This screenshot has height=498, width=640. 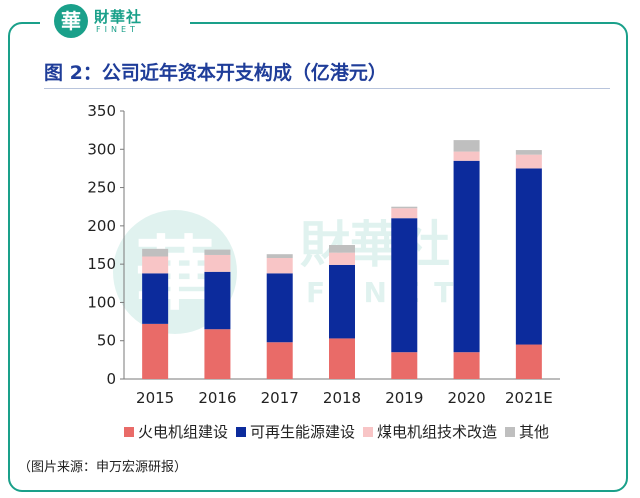 What do you see at coordinates (183, 432) in the screenshot?
I see `legend-label: 火电机组建设` at bounding box center [183, 432].